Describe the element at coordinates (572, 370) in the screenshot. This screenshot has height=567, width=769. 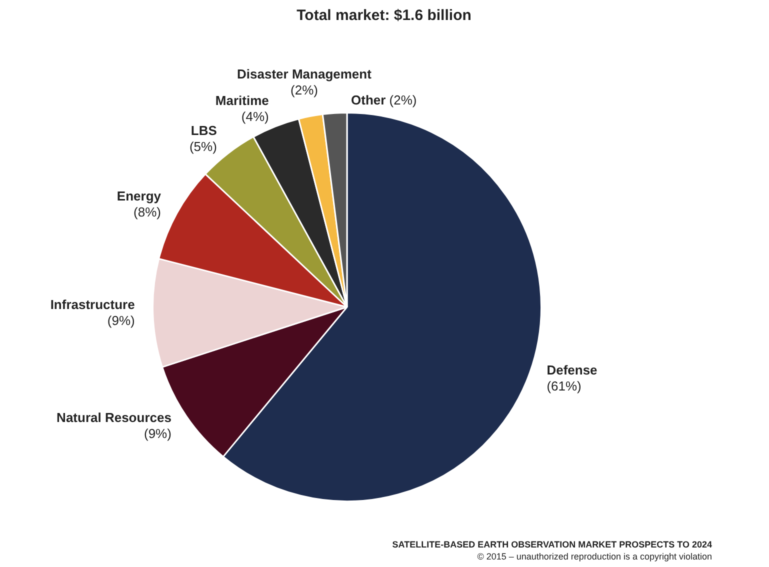
I see `slice-label: Defense` at that location.